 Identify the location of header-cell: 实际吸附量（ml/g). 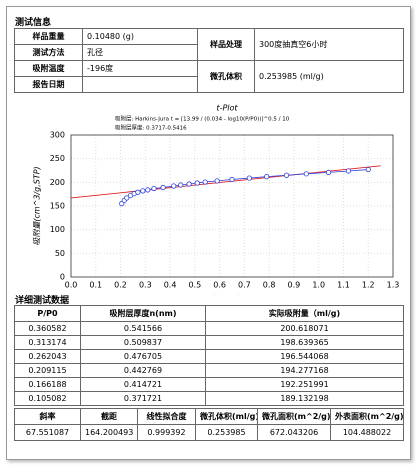
(304, 313).